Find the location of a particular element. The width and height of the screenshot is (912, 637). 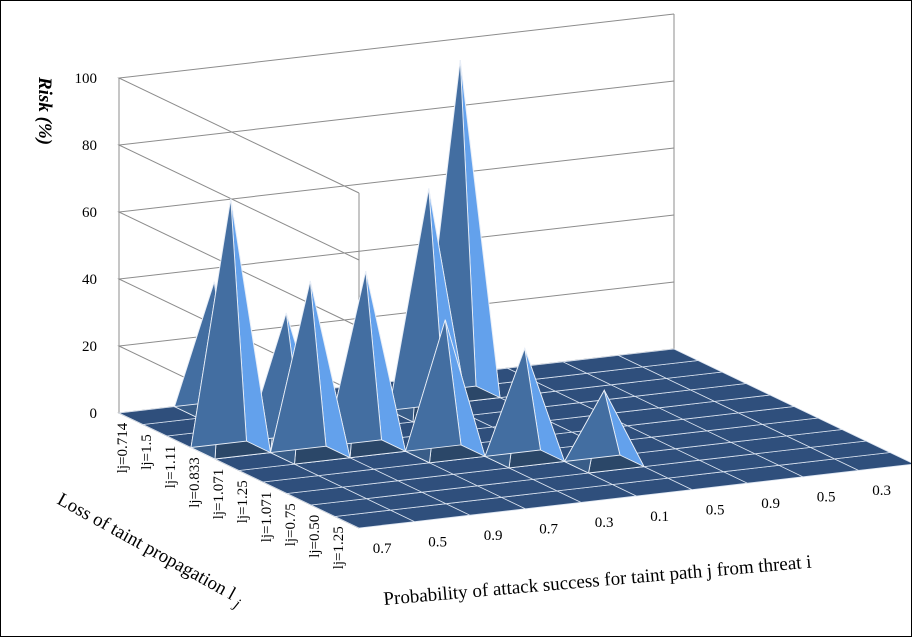

z-tick-label: 60 is located at coordinates (89, 213).